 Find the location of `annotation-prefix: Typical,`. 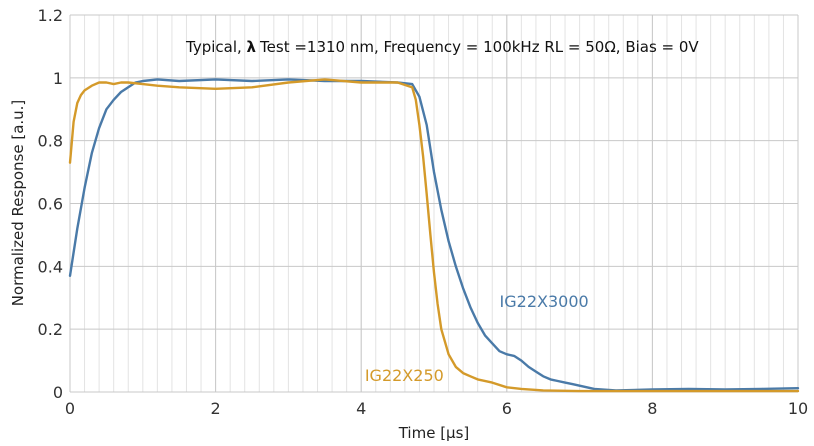

annotation-prefix: Typical, is located at coordinates (216, 47).